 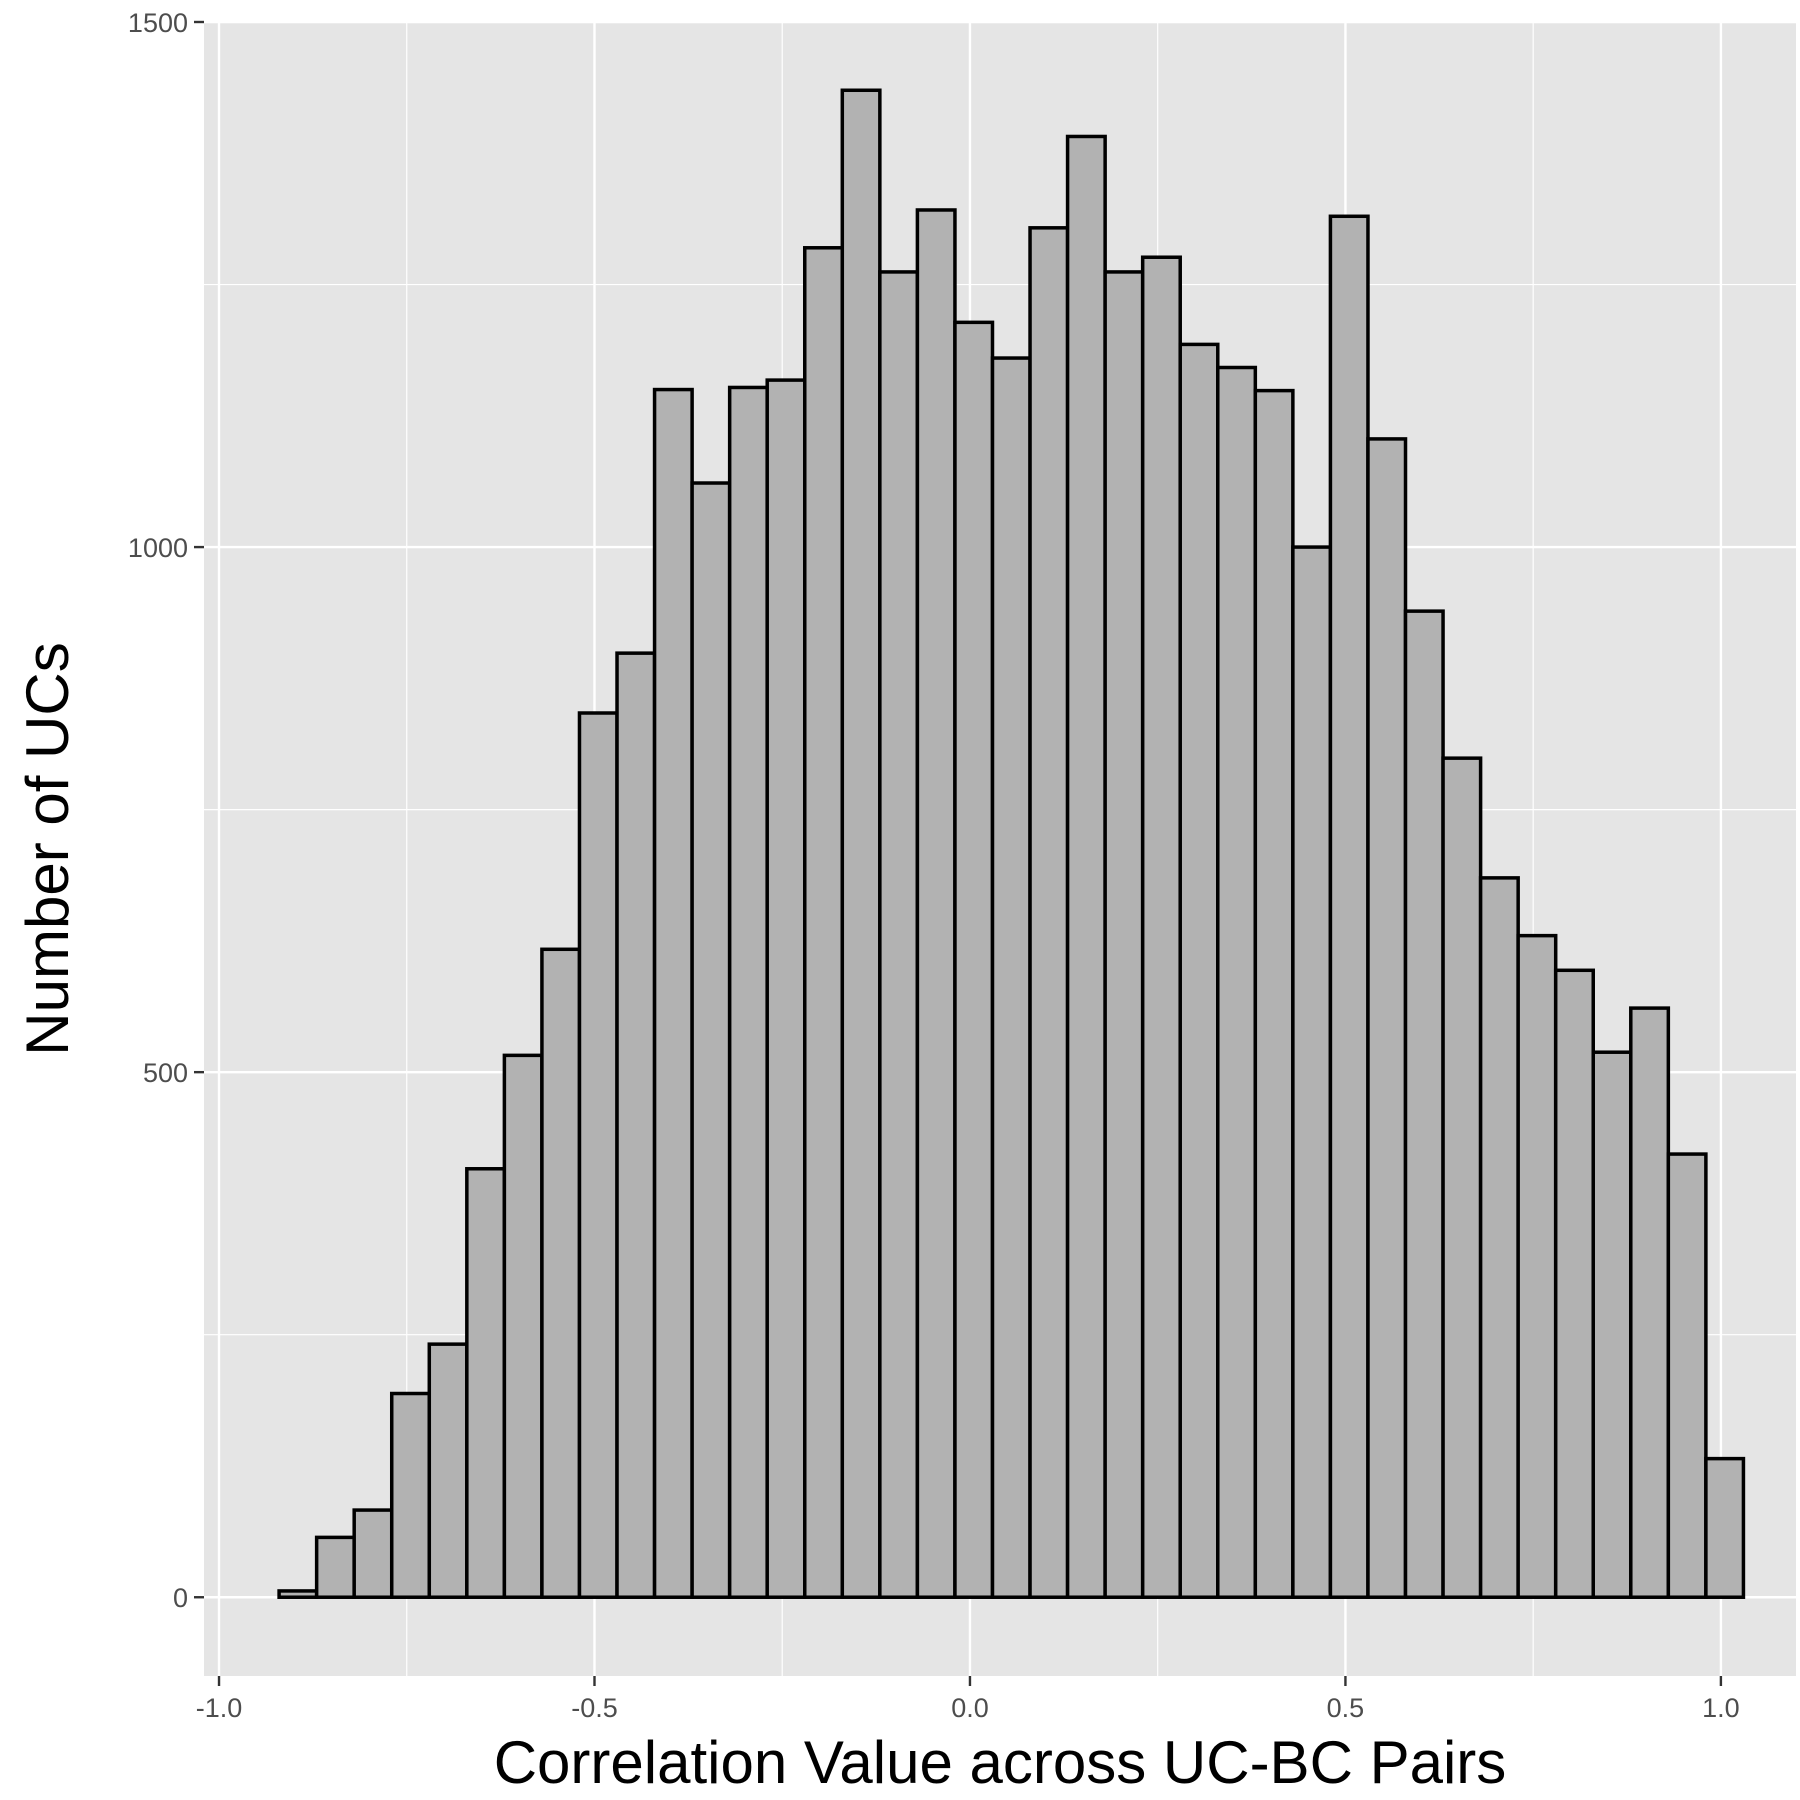 I want to click on x-tick-label: 1.0, so click(x=1721, y=1708).